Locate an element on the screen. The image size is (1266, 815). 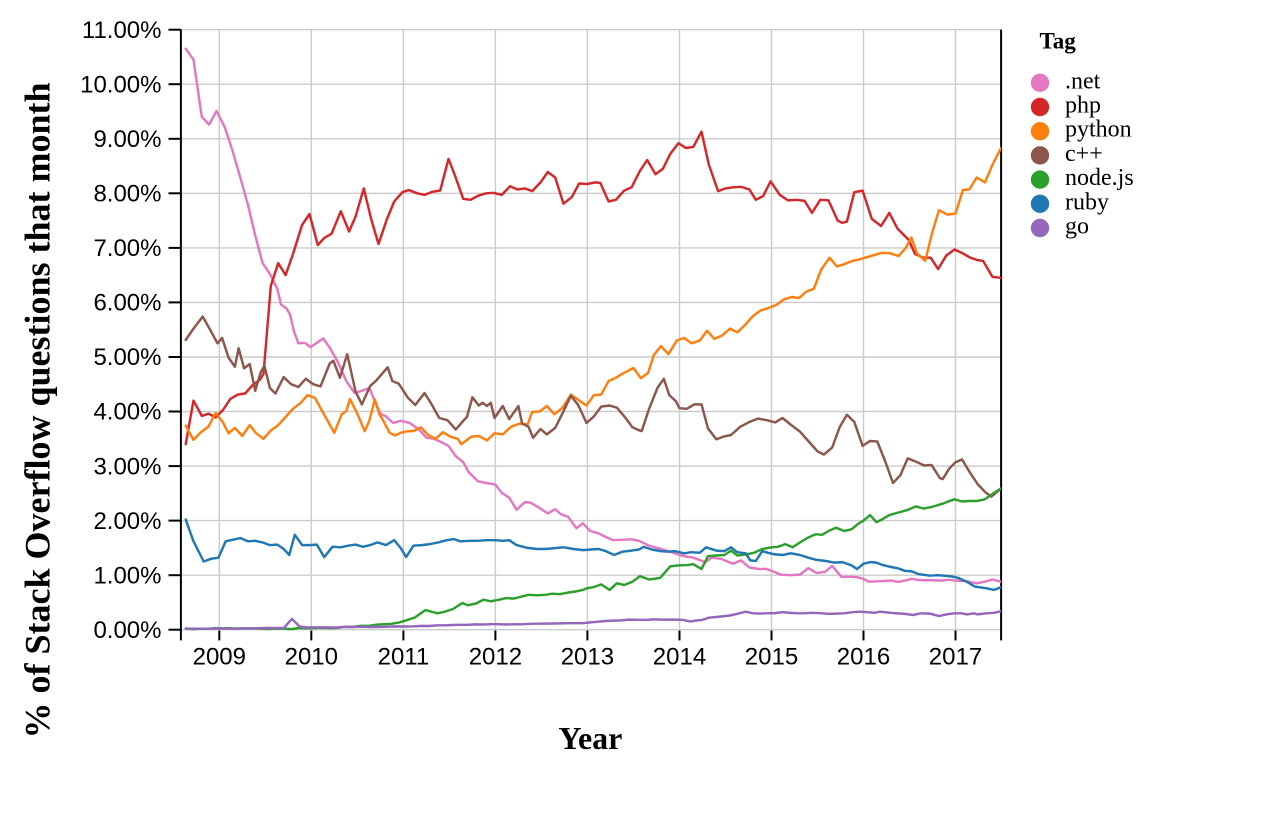
svg-text: 2012 is located at coordinates (495, 656).